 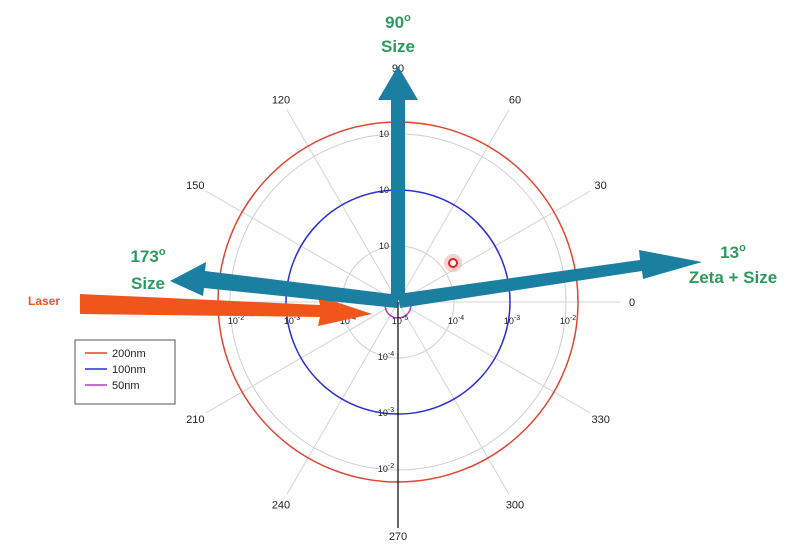 What do you see at coordinates (515, 100) in the screenshot?
I see `angle-label: 60` at bounding box center [515, 100].